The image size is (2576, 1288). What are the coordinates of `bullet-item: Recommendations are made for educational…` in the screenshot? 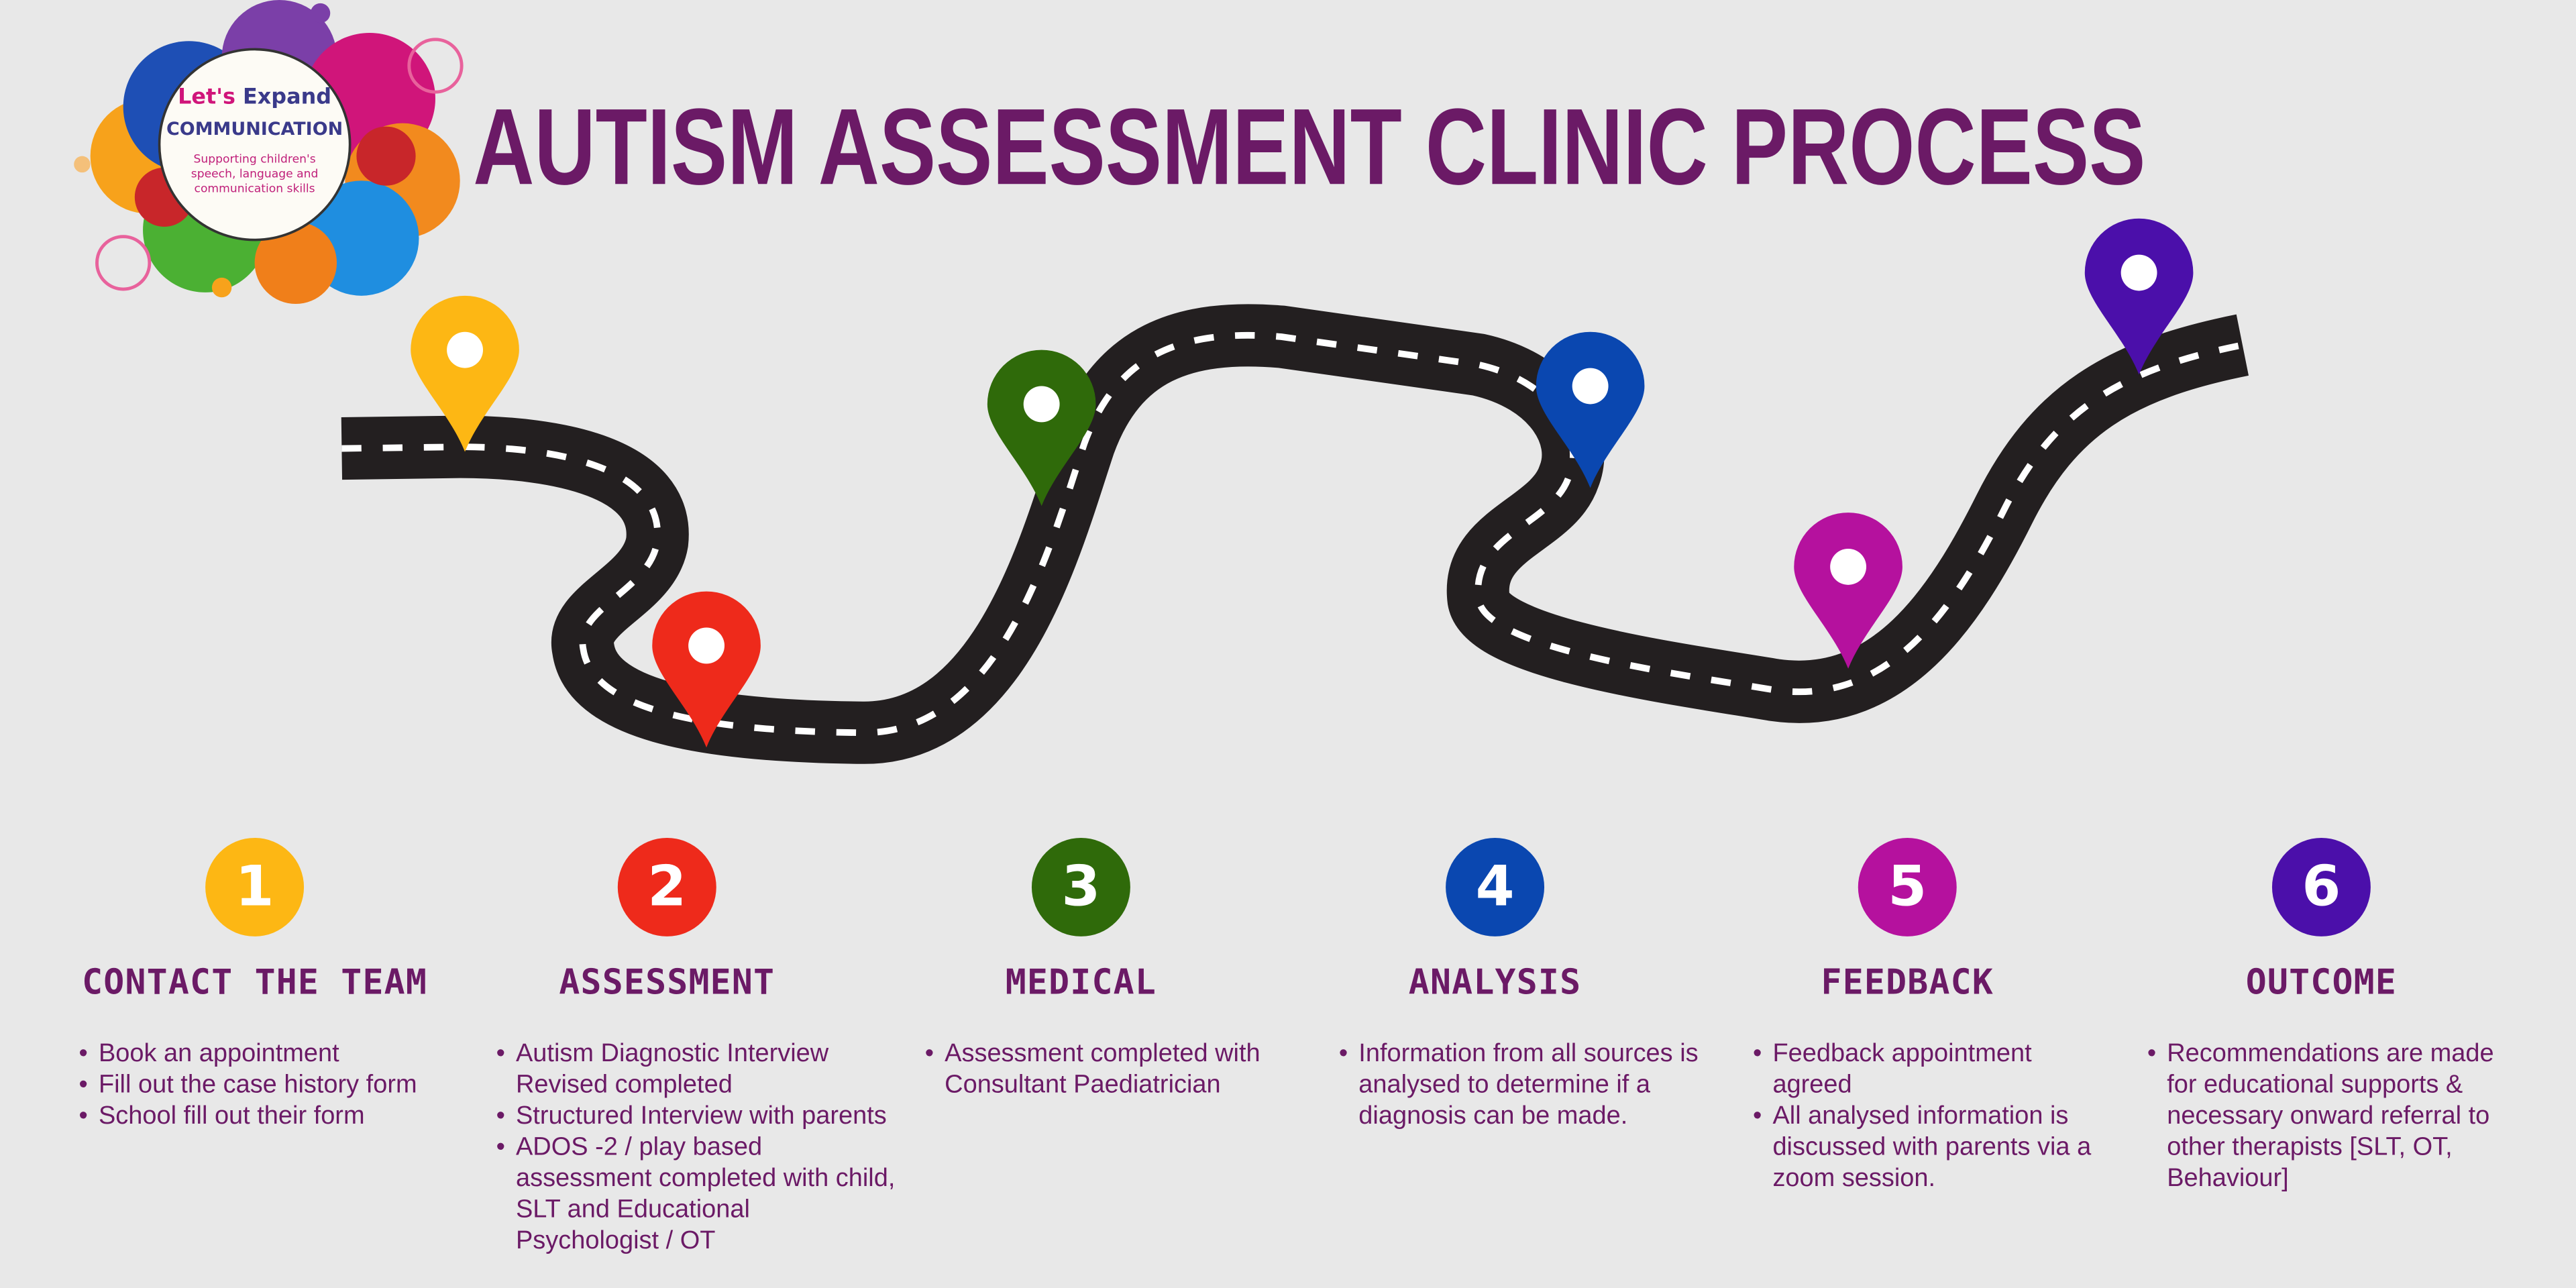 It's located at (2333, 1116).